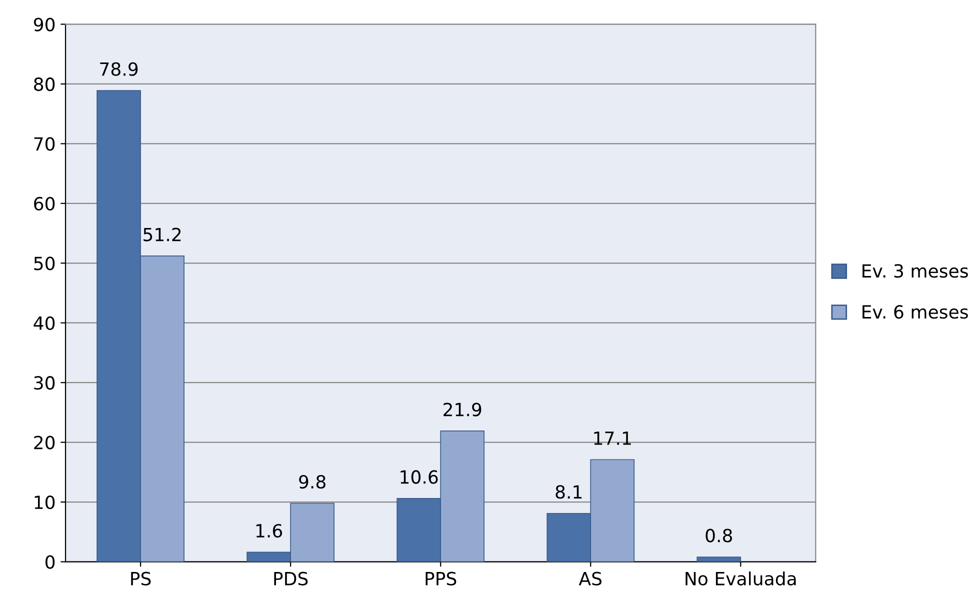 The width and height of the screenshot is (978, 606). What do you see at coordinates (291, 579) in the screenshot?
I see `x-tick-label: PDS` at bounding box center [291, 579].